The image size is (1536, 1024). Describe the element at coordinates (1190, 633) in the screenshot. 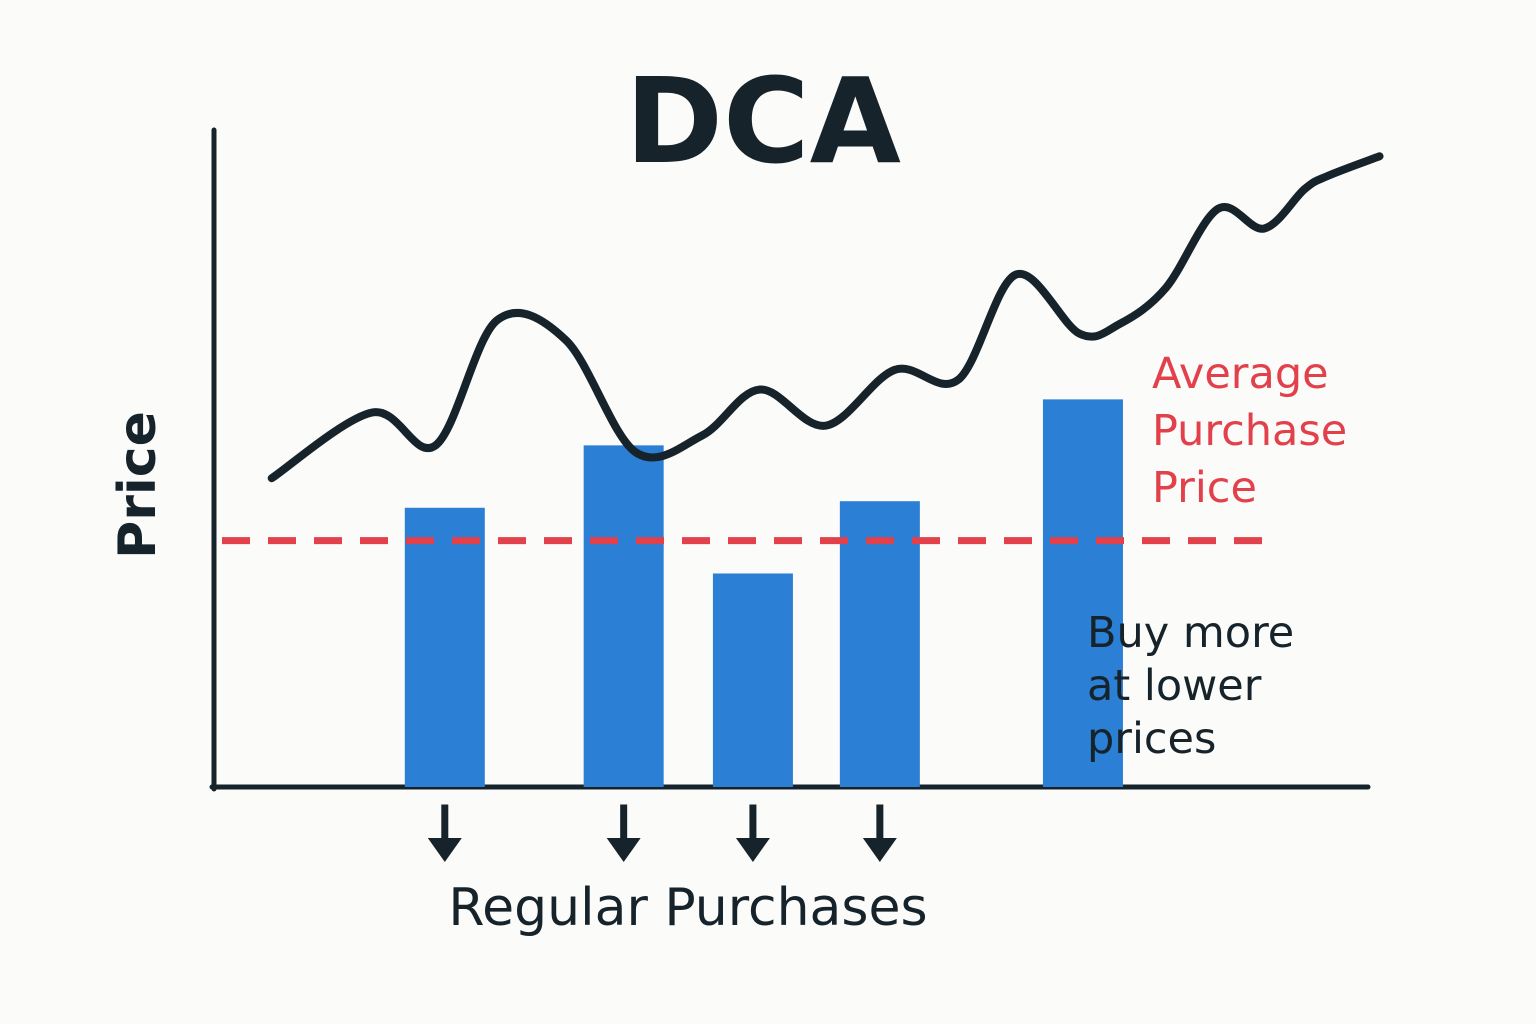

I see `buy-more-line-1: Buy more` at that location.